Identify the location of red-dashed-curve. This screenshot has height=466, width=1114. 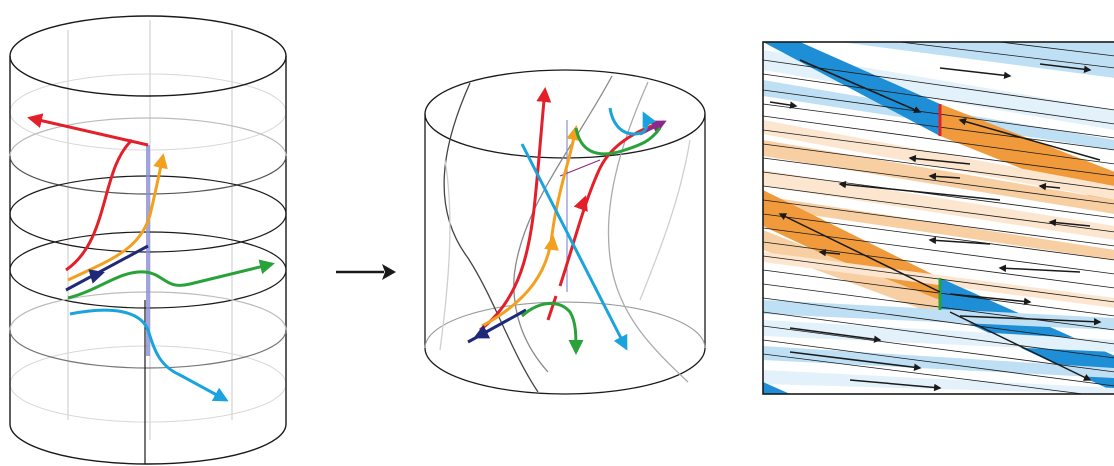
(605, 220).